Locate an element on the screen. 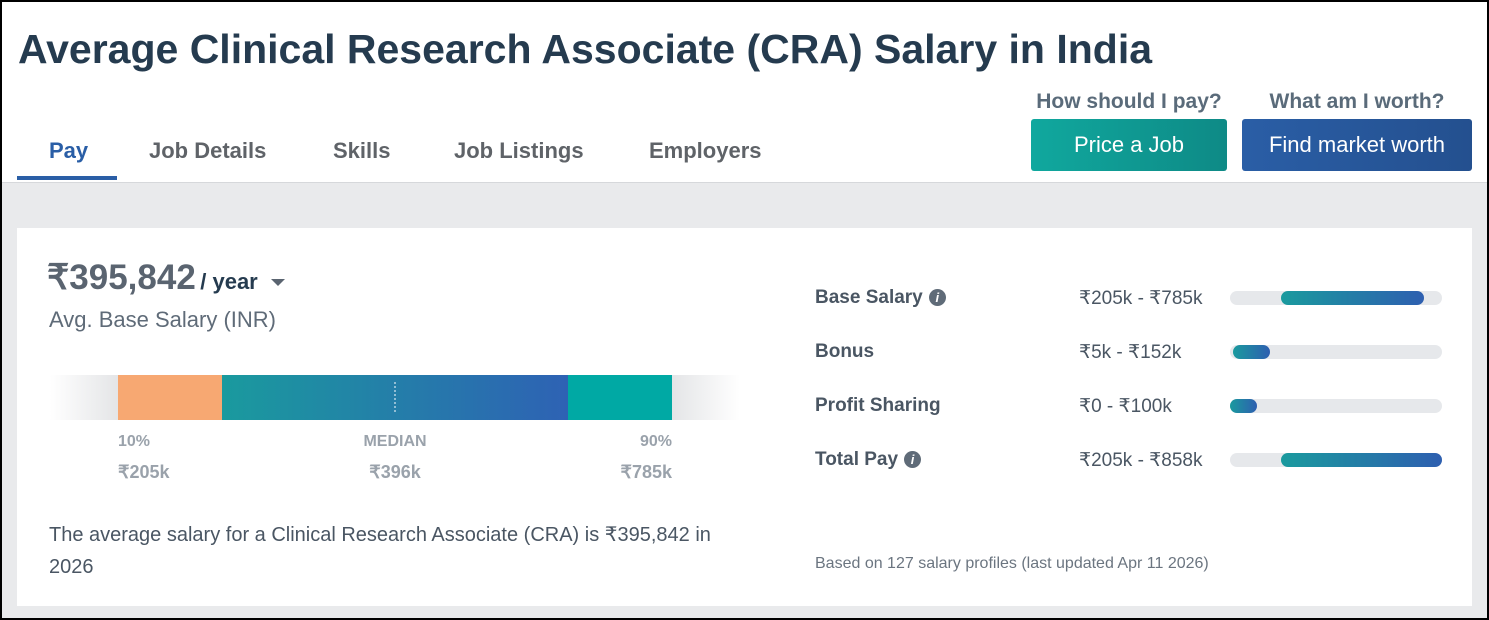 This screenshot has width=1489, height=620. salary-label: Avg. Base Salary (INR) is located at coordinates (163, 319).